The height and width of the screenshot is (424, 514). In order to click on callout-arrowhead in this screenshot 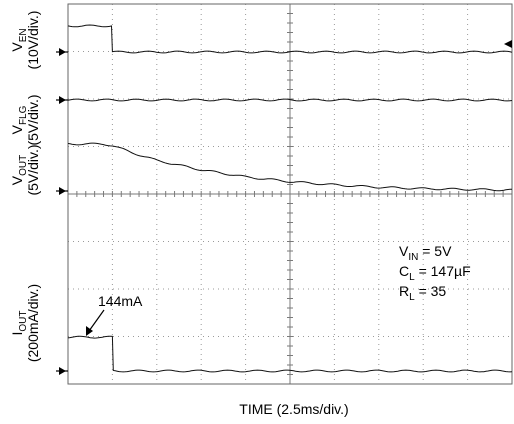, I will do `click(89, 331)`.